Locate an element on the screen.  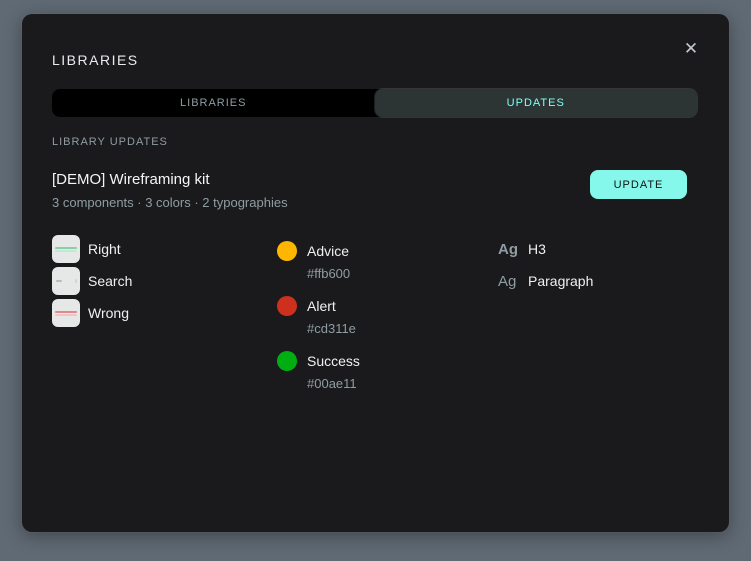
component-name: Search is located at coordinates (110, 281).